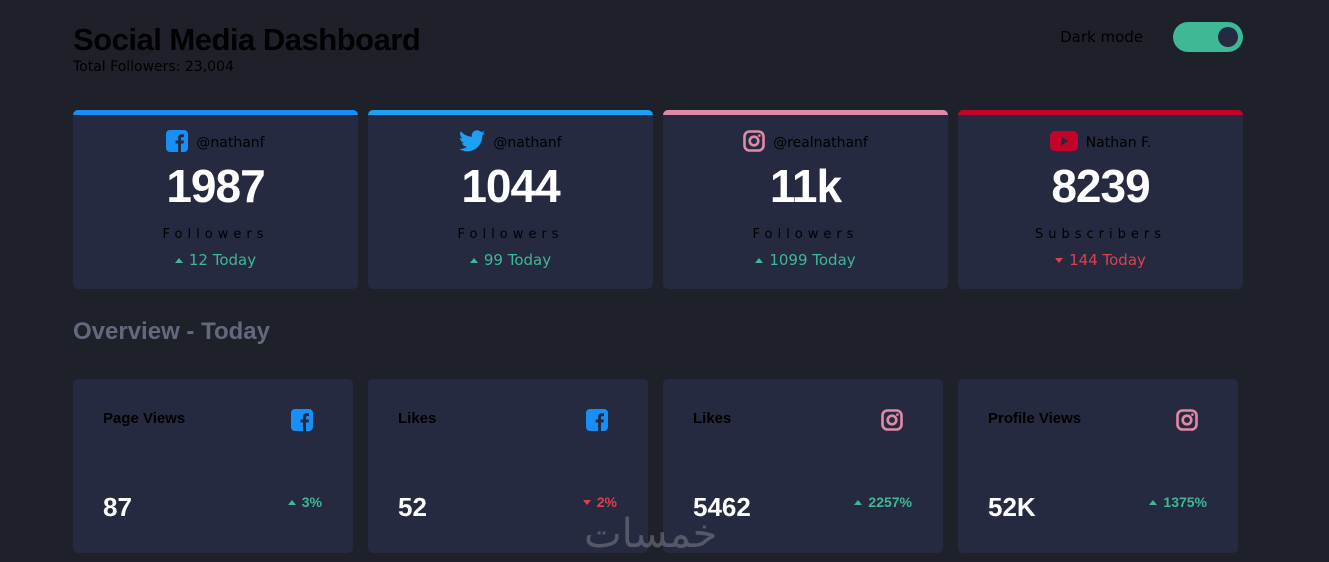  I want to click on card-change: 12 Today, so click(215, 260).